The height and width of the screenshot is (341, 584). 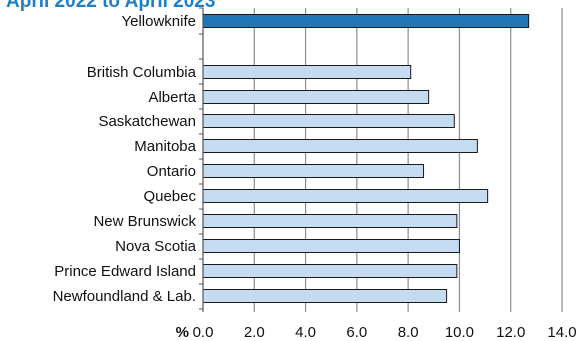 I want to click on category-label-ontario: Ontario, so click(x=171, y=171).